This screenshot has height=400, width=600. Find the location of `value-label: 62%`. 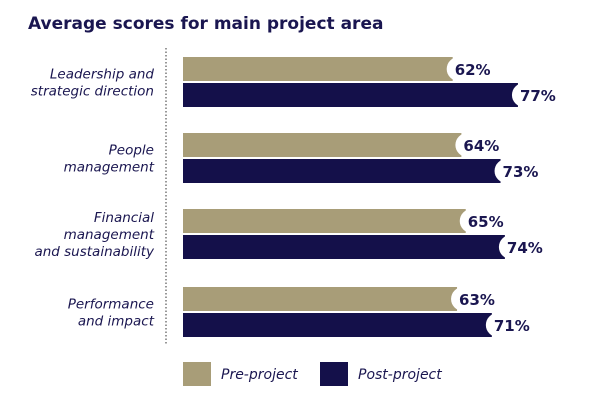

value-label: 62% is located at coordinates (473, 70).